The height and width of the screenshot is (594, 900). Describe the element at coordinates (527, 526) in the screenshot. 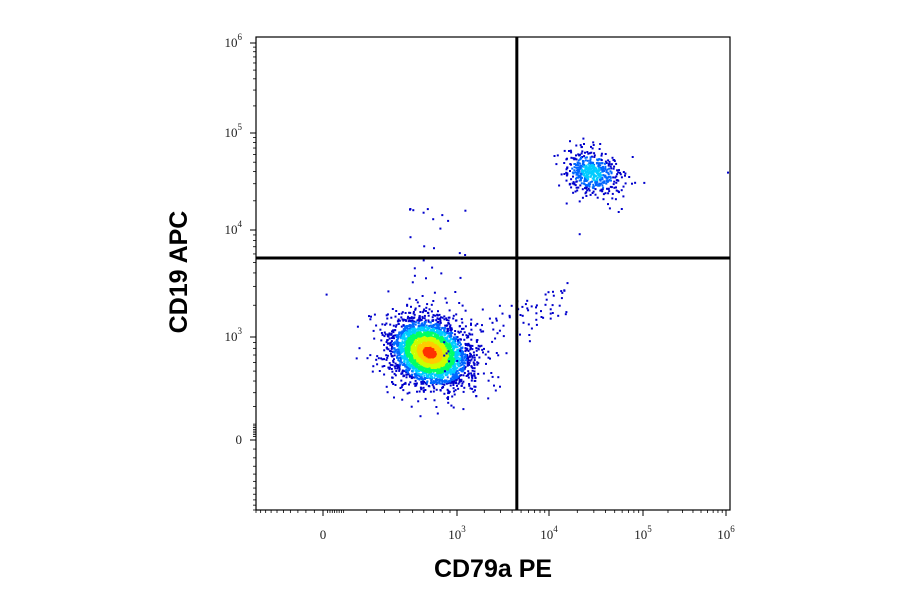

I see `x-axis-ticks: 0 103 104 105 106` at that location.